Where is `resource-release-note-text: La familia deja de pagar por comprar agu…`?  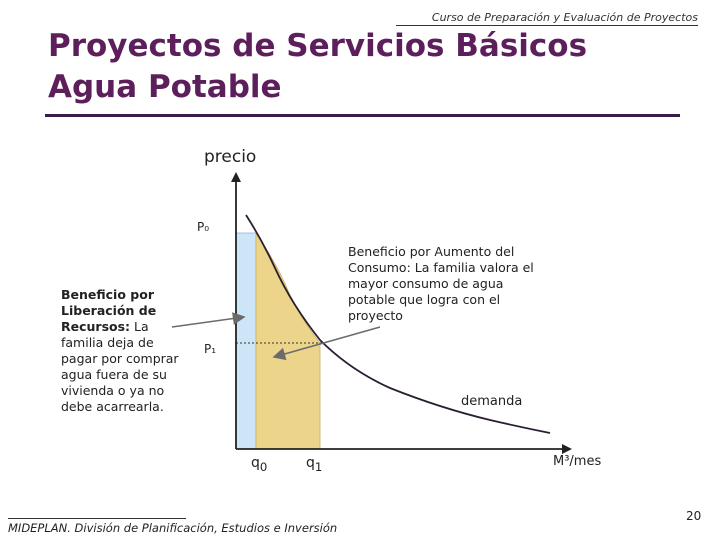
resource-release-note-text: La familia deja de pagar por comprar agu… is located at coordinates (120, 366).